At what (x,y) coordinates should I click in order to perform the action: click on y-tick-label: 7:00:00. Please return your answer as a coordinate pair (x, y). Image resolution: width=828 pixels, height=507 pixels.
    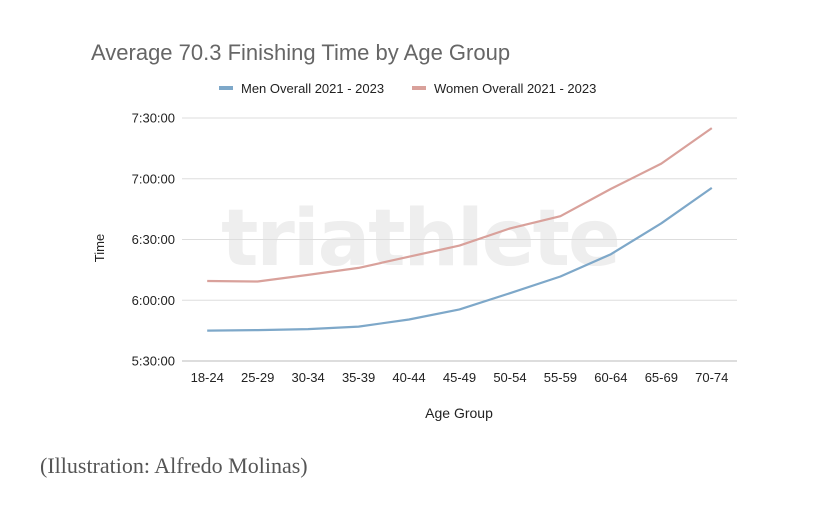
    Looking at the image, I should click on (153, 178).